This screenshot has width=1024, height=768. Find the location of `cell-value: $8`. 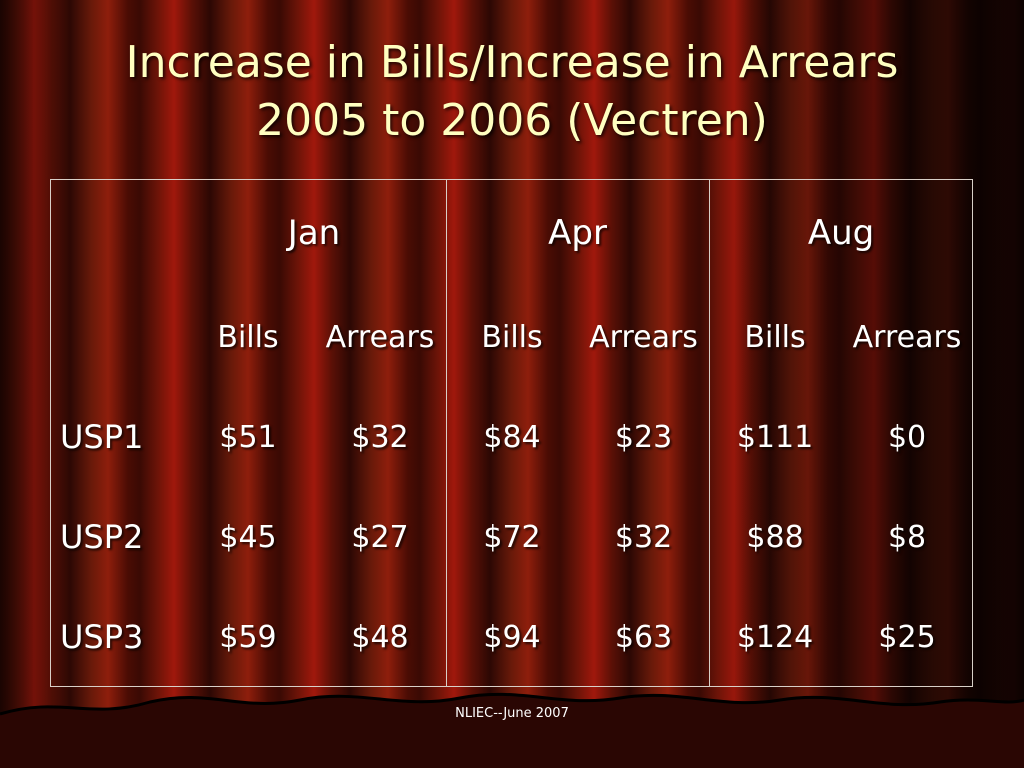

cell-value: $8 is located at coordinates (907, 537).